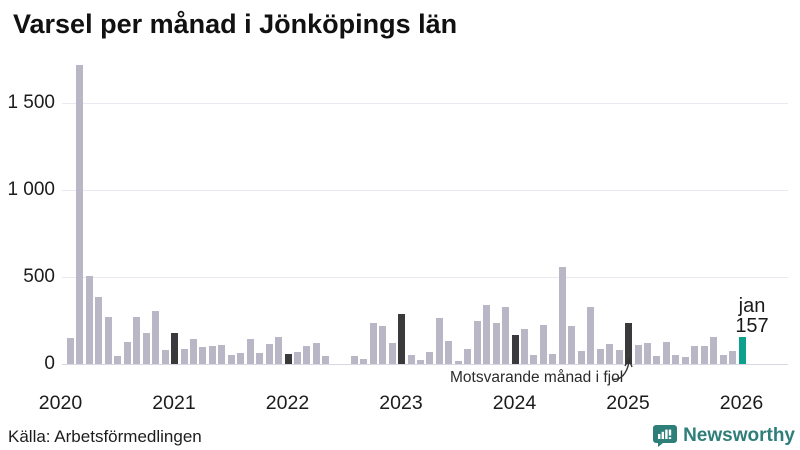  What do you see at coordinates (175, 348) in the screenshot?
I see `bar-jan-2021` at bounding box center [175, 348].